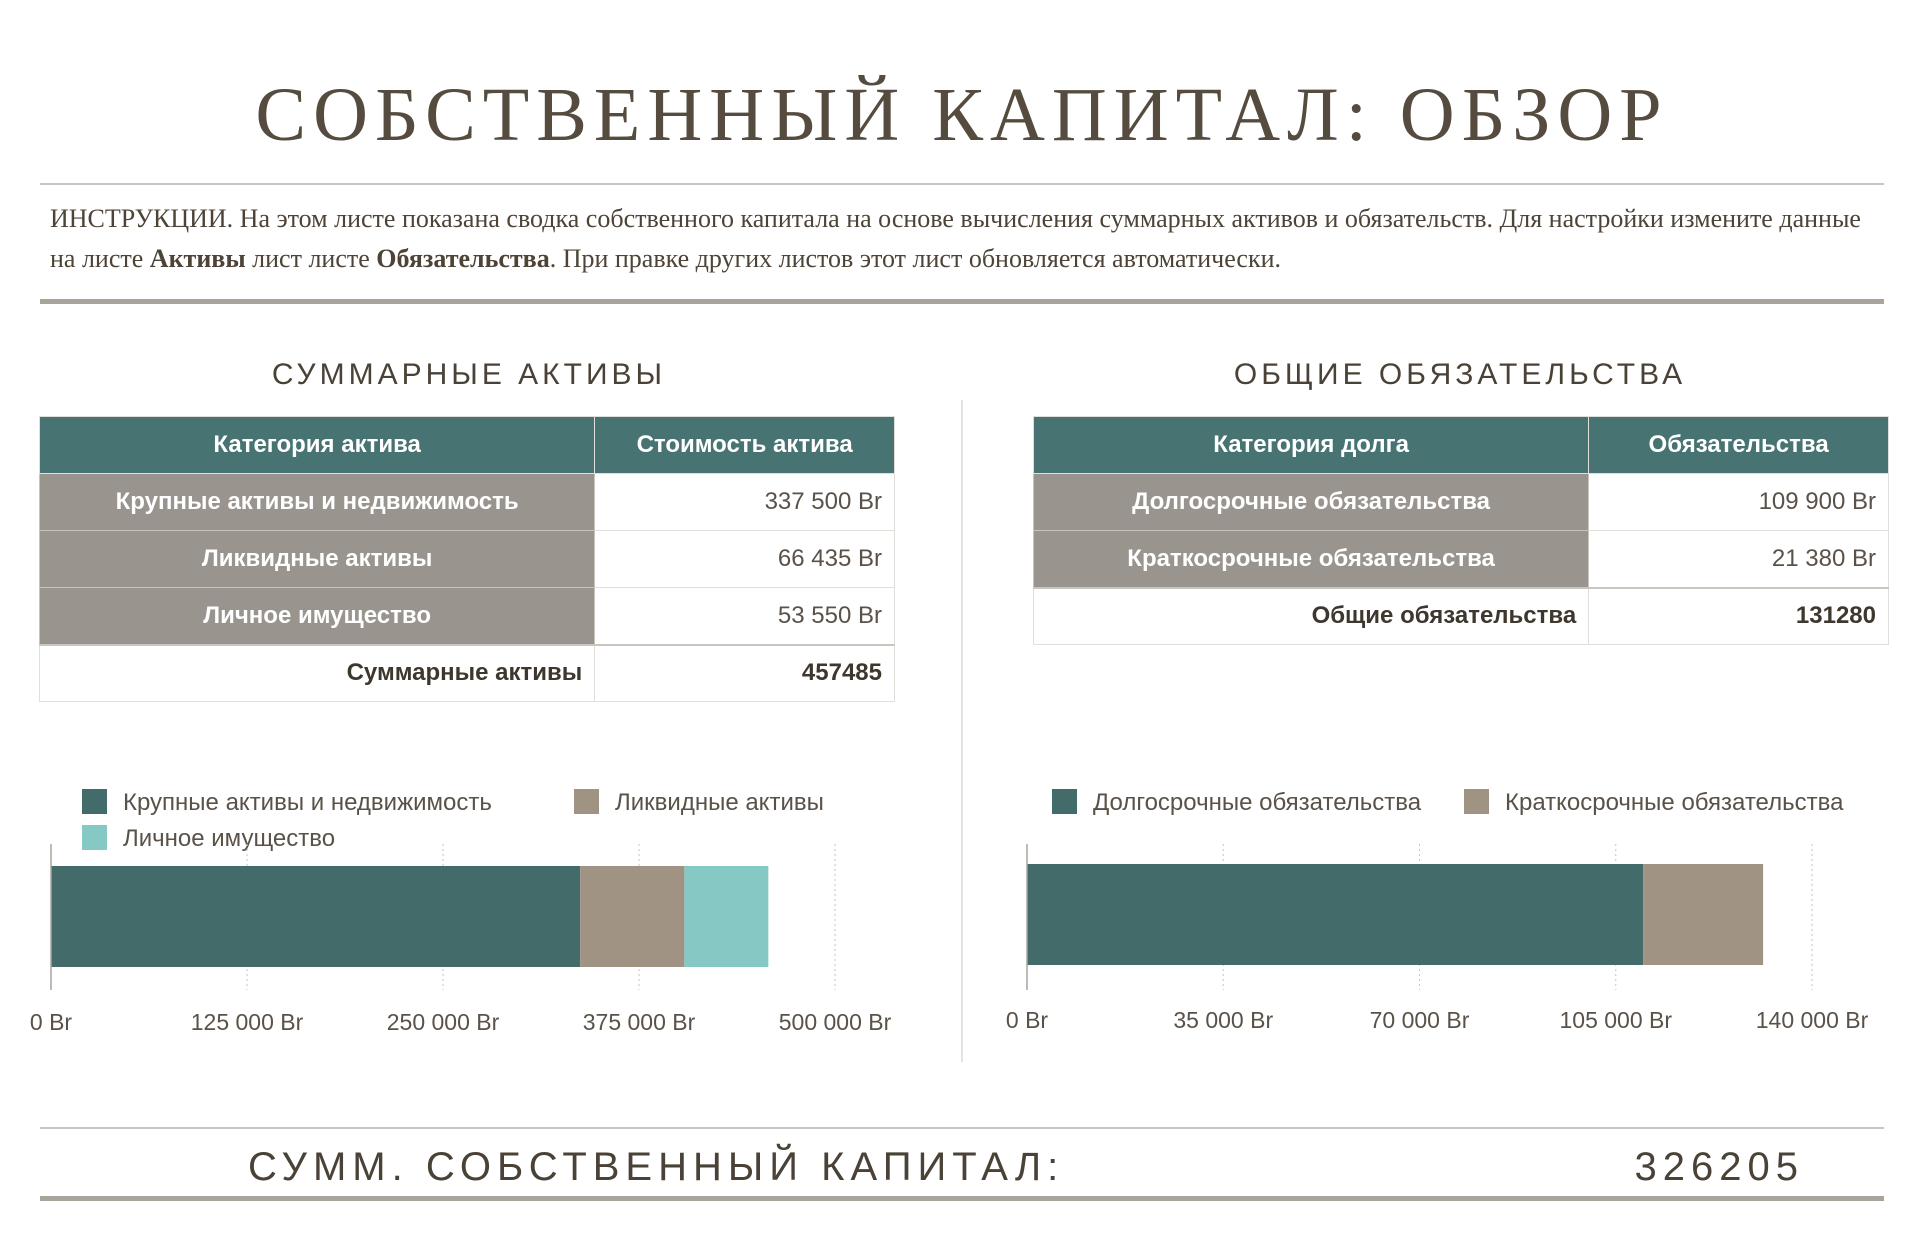 This screenshot has height=1244, width=1924. Describe the element at coordinates (719, 802) in the screenshot. I see `legend-label: Ликвидные активы` at that location.